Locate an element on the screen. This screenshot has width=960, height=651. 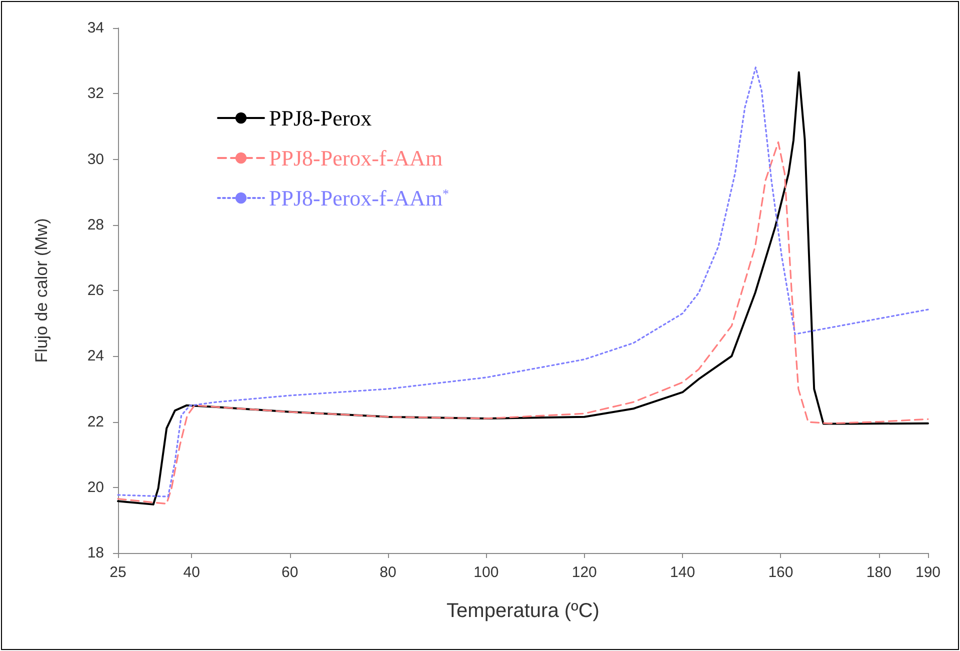
y-tick-label: 20 is located at coordinates (95, 487).